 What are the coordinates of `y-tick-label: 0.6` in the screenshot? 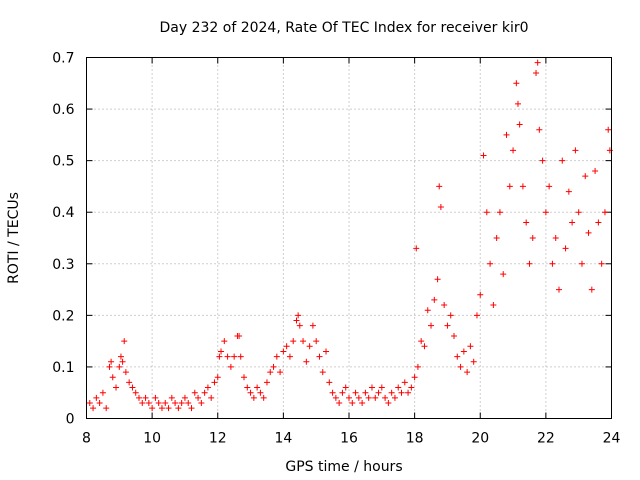 It's located at (63, 110).